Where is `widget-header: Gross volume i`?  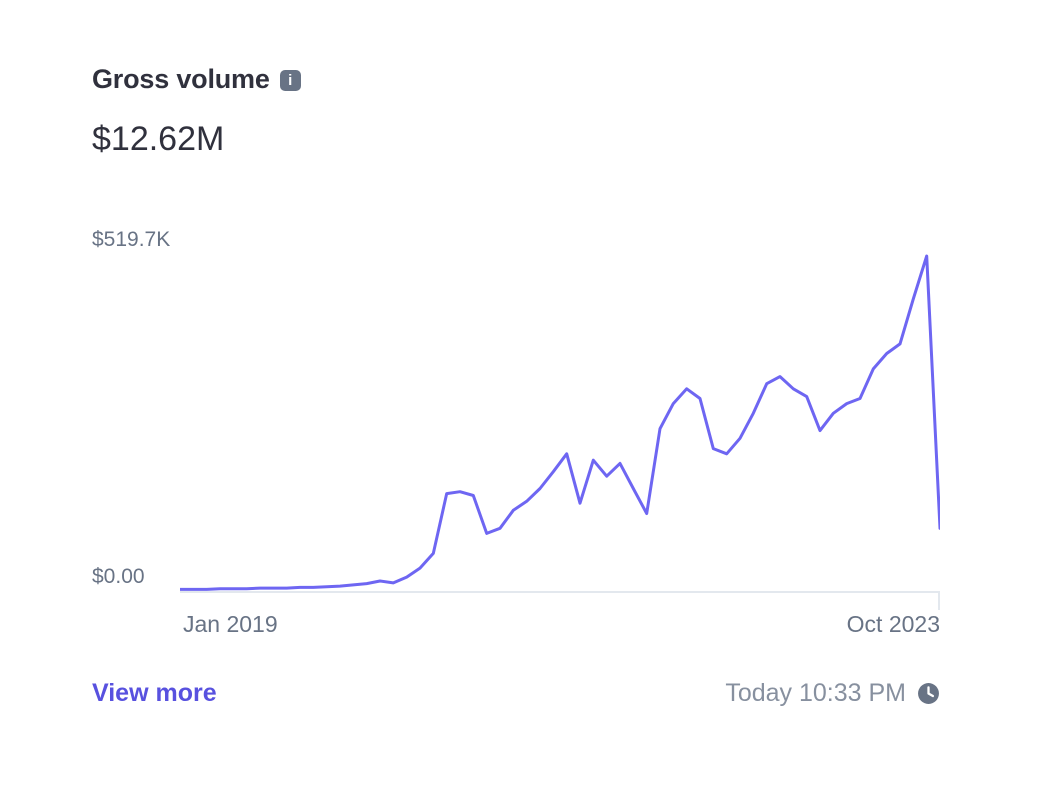
widget-header: Gross volume i is located at coordinates (196, 79).